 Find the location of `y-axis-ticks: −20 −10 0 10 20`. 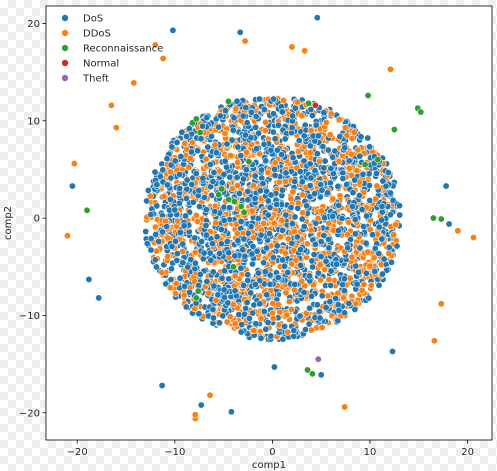

y-axis-ticks: −20 −10 0 10 20 is located at coordinates (32, 219).